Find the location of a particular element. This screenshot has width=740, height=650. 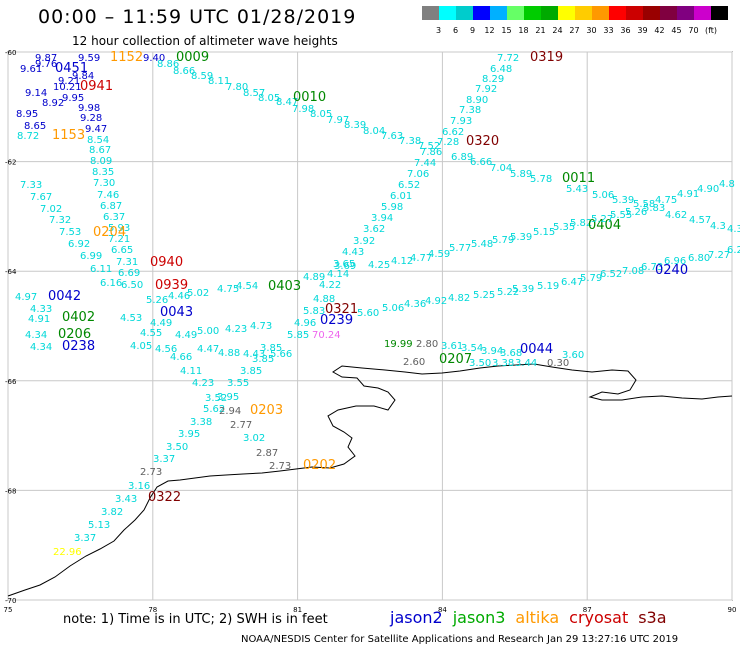

wave-height-value: 7.86 is located at coordinates (431, 152).